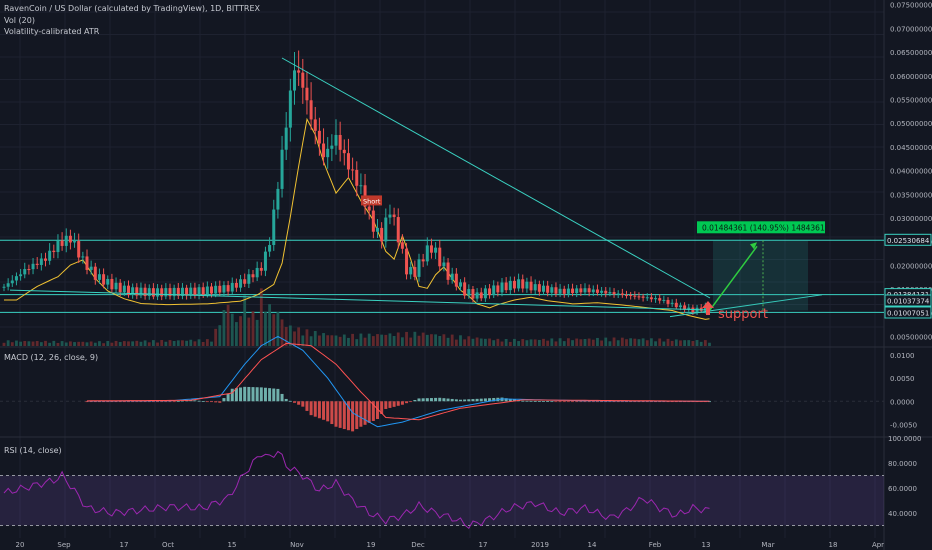 The width and height of the screenshot is (932, 550). What do you see at coordinates (911, 148) in the screenshot?
I see `price-tick-label: 0.04500000` at bounding box center [911, 148].